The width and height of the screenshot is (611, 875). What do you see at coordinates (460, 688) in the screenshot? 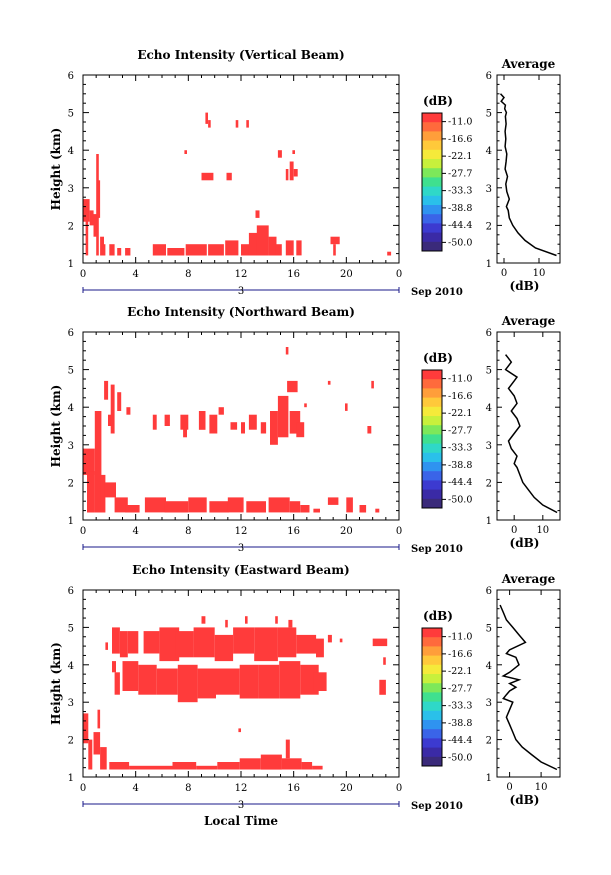
I see `colorbar-tick-label: -27.7` at bounding box center [460, 688].